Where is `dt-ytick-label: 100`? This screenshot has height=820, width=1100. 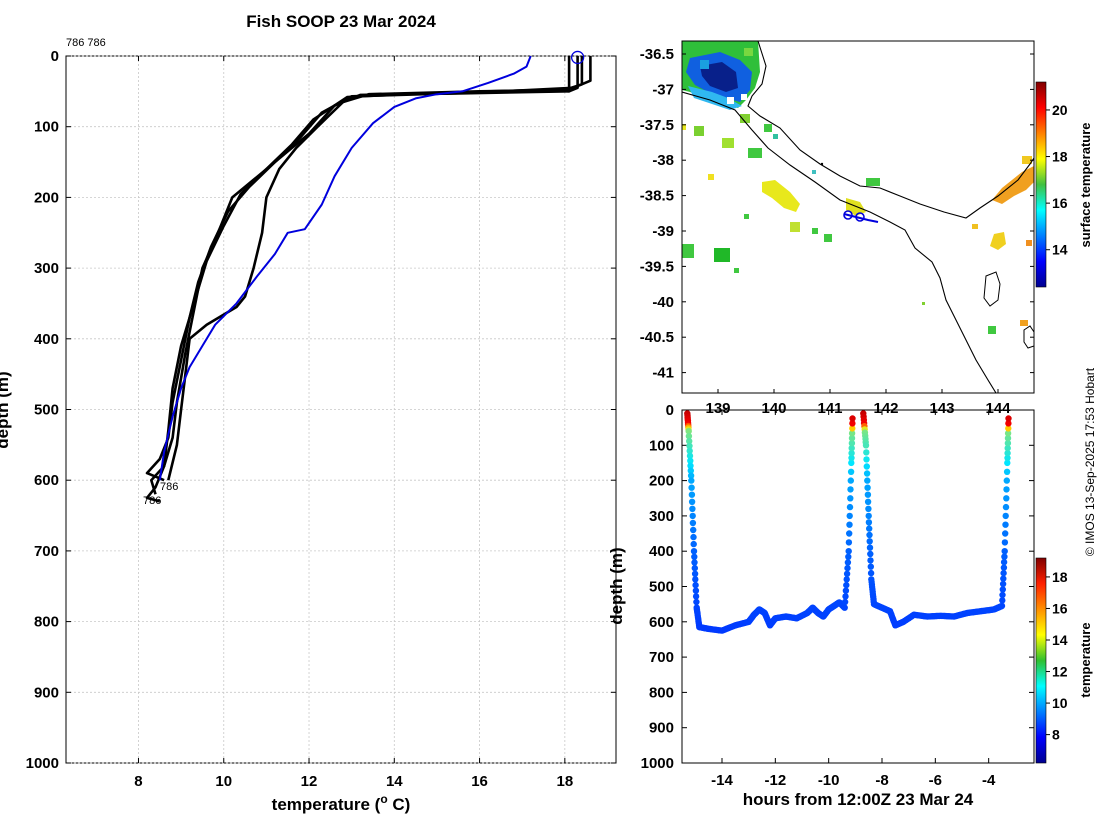 dt-ytick-label: 100 is located at coordinates (661, 445).